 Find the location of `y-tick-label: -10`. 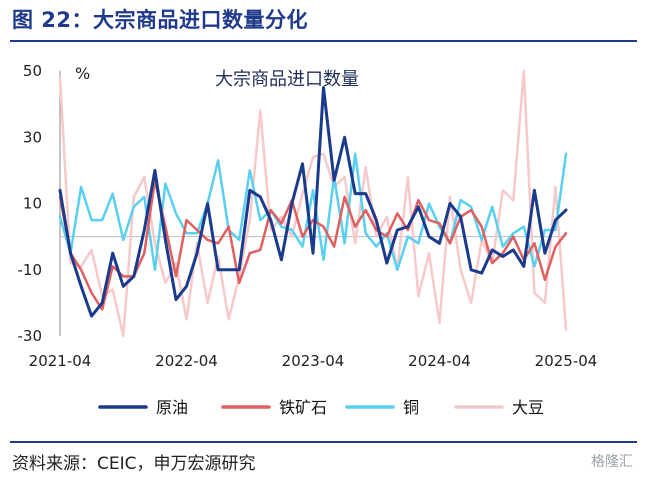

y-tick-label: -10 is located at coordinates (30, 270).